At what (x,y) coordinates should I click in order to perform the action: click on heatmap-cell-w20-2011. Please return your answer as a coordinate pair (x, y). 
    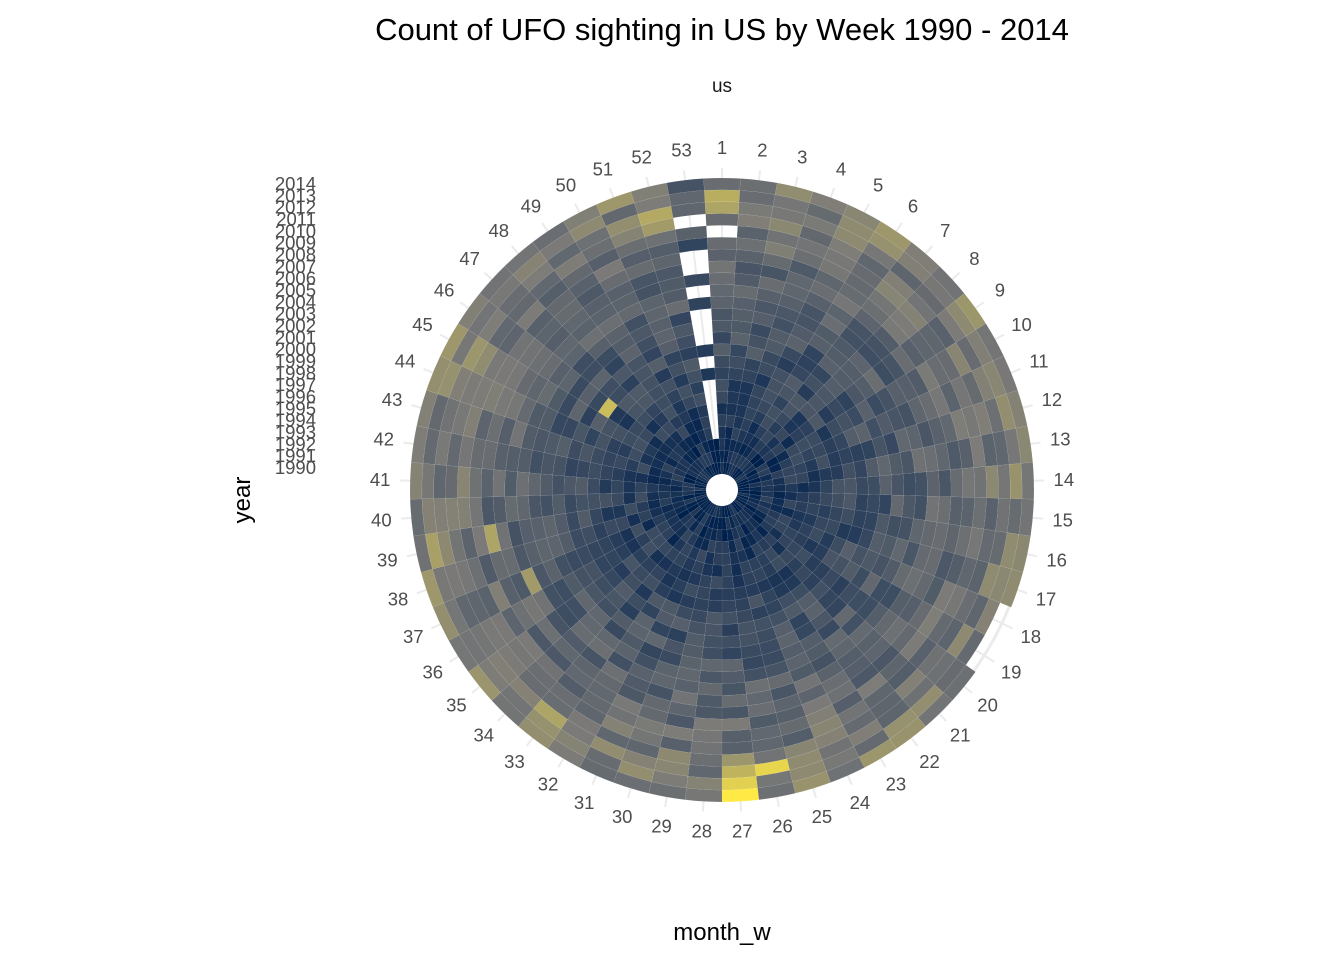
    Looking at the image, I should click on (931, 660).